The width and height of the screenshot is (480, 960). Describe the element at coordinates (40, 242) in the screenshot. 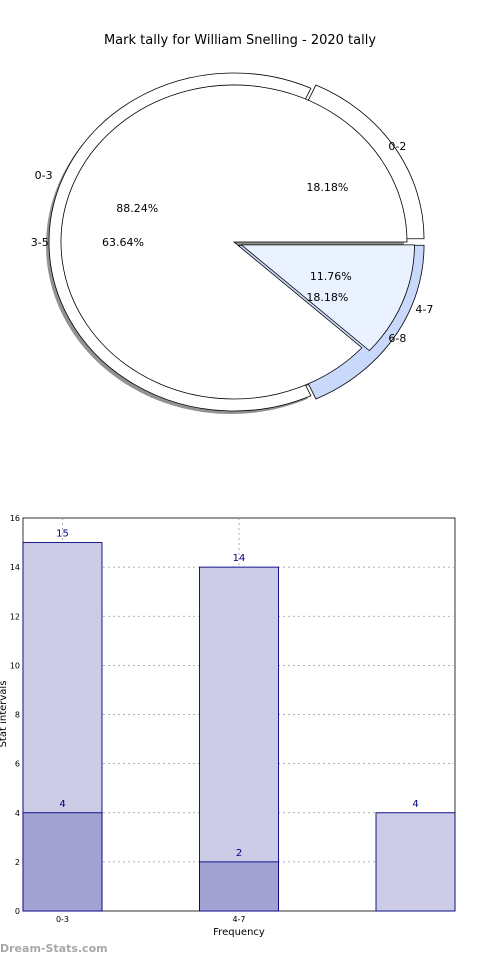

I see `pie-outer-label-3-5: 3-5` at that location.